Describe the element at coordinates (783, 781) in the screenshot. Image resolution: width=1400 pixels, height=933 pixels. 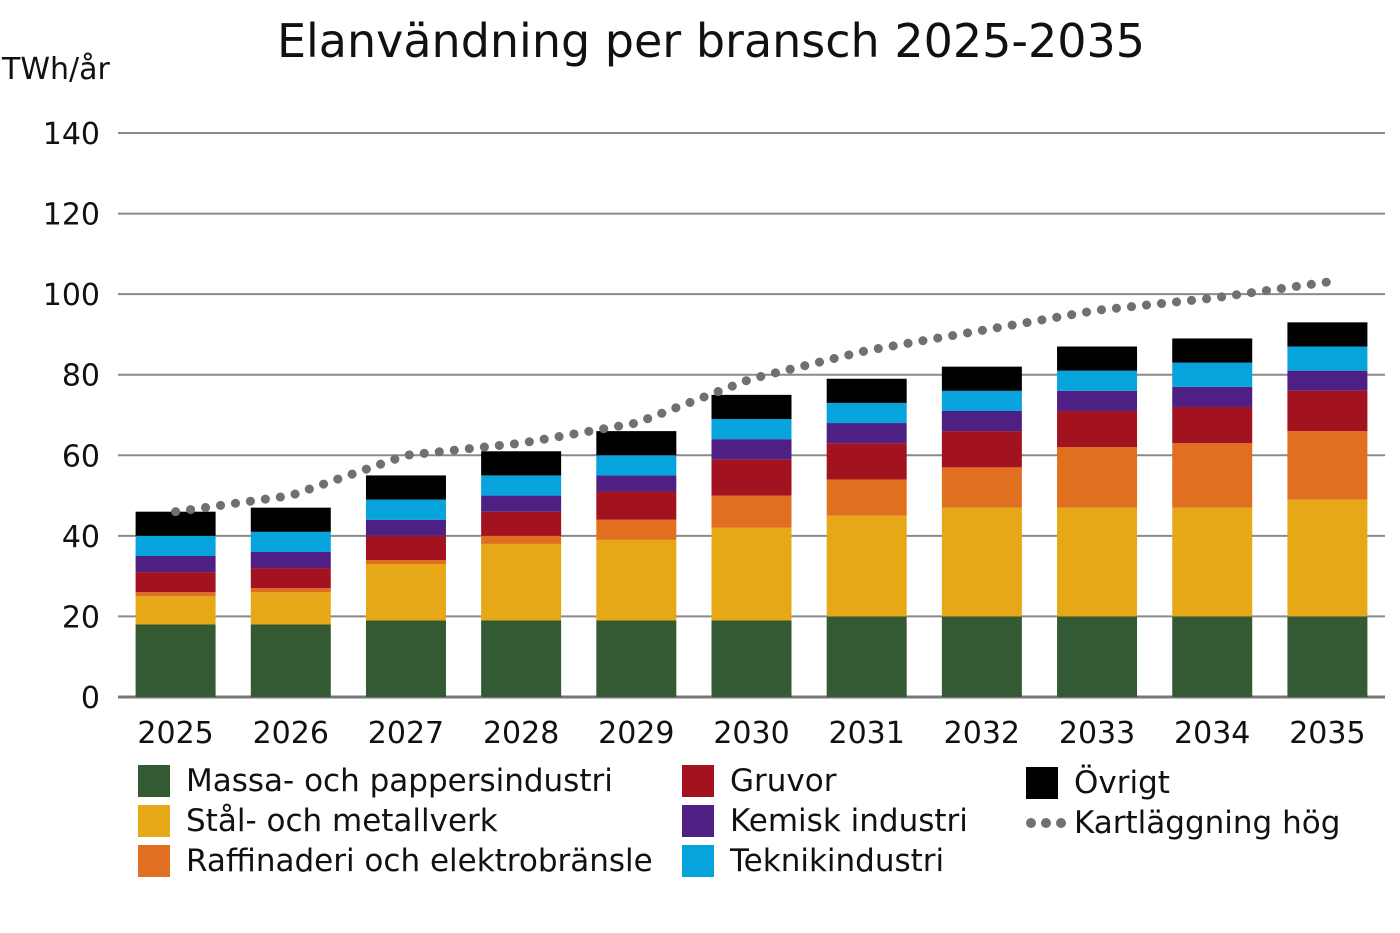
I see `legend-label: Gruvor` at that location.